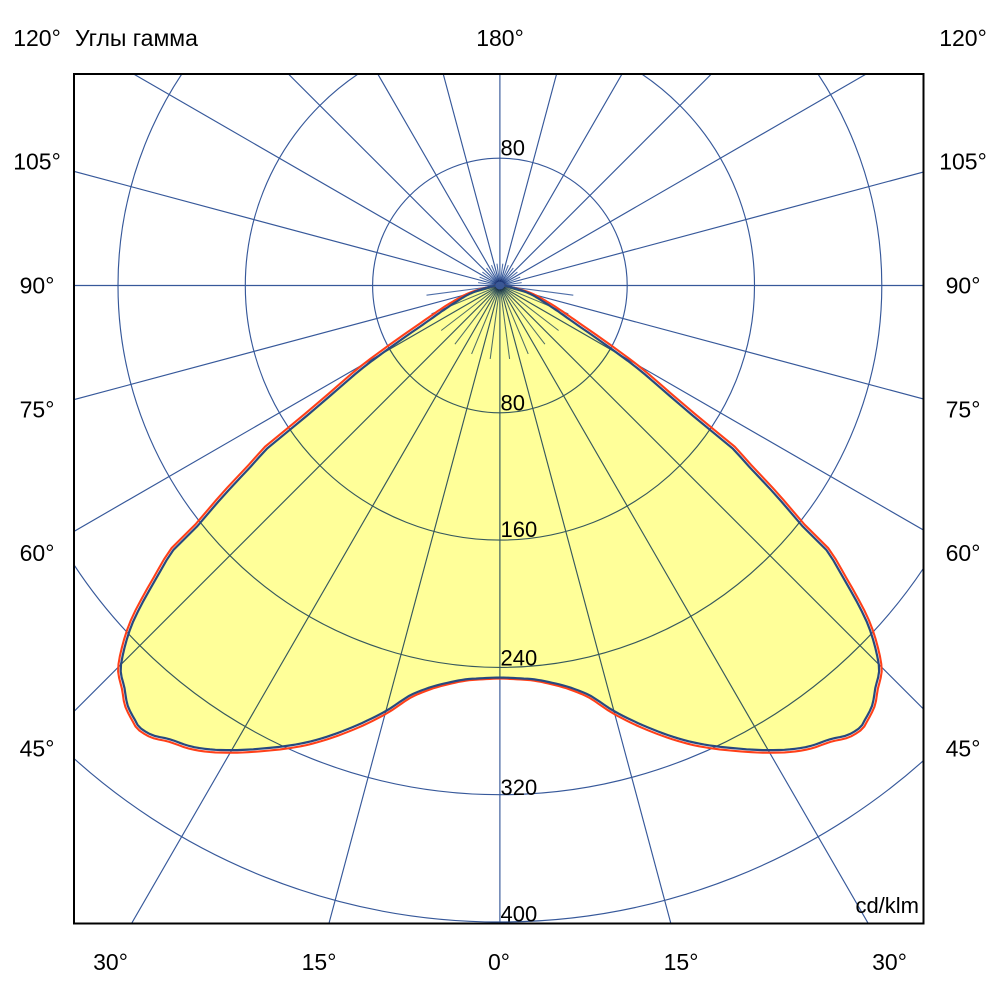 The height and width of the screenshot is (1000, 1000). Describe the element at coordinates (519, 914) in the screenshot. I see `svg-text: 400` at that location.